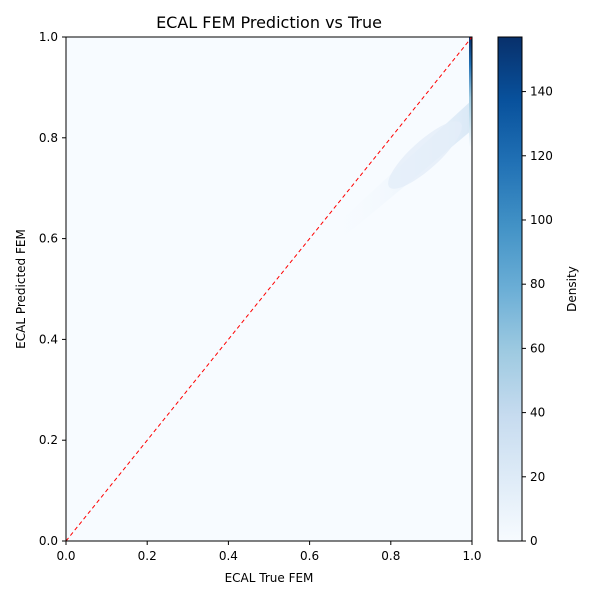 This screenshot has height=600, width=600. Describe the element at coordinates (269, 22) in the screenshot. I see `chart-title: ECAL FEM Prediction vs True` at that location.